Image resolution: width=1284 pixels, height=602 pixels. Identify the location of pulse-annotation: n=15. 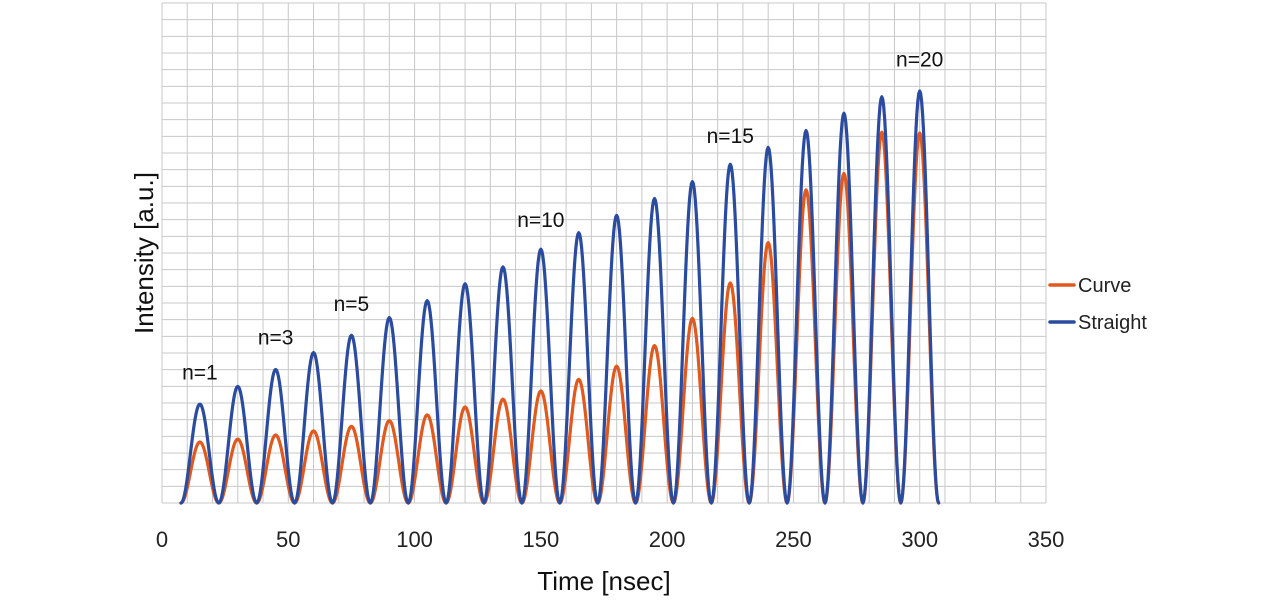
(730, 136).